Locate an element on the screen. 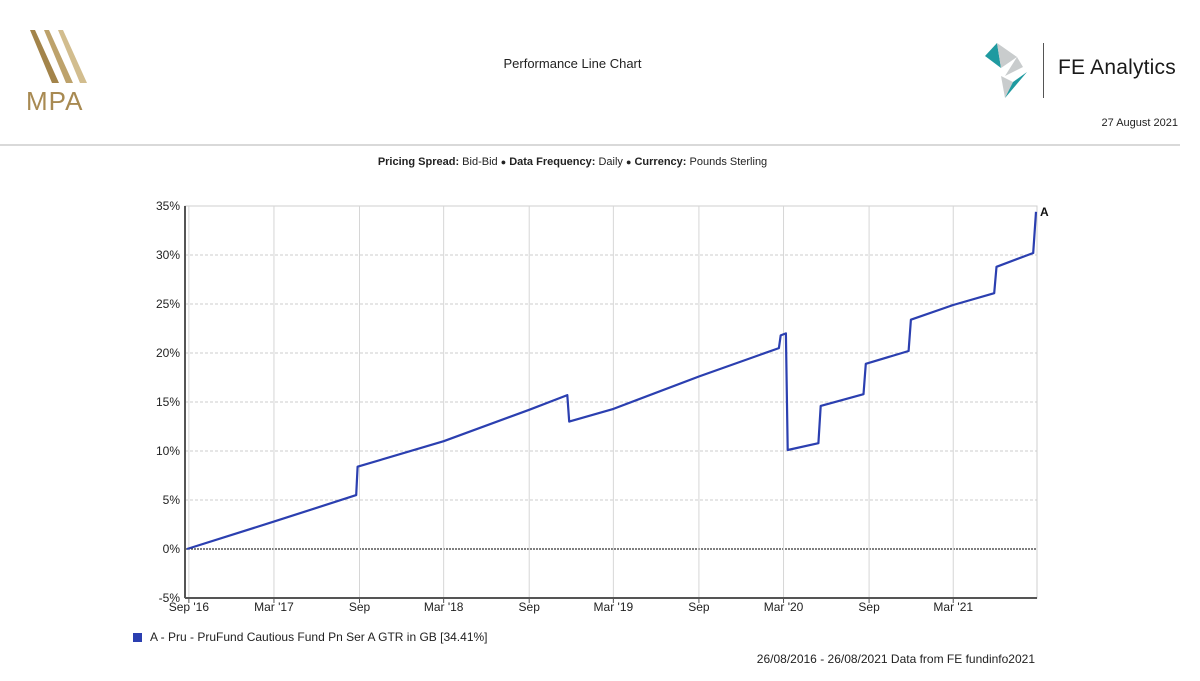 This screenshot has width=1200, height=681. y-tick-label: -5% is located at coordinates (170, 598).